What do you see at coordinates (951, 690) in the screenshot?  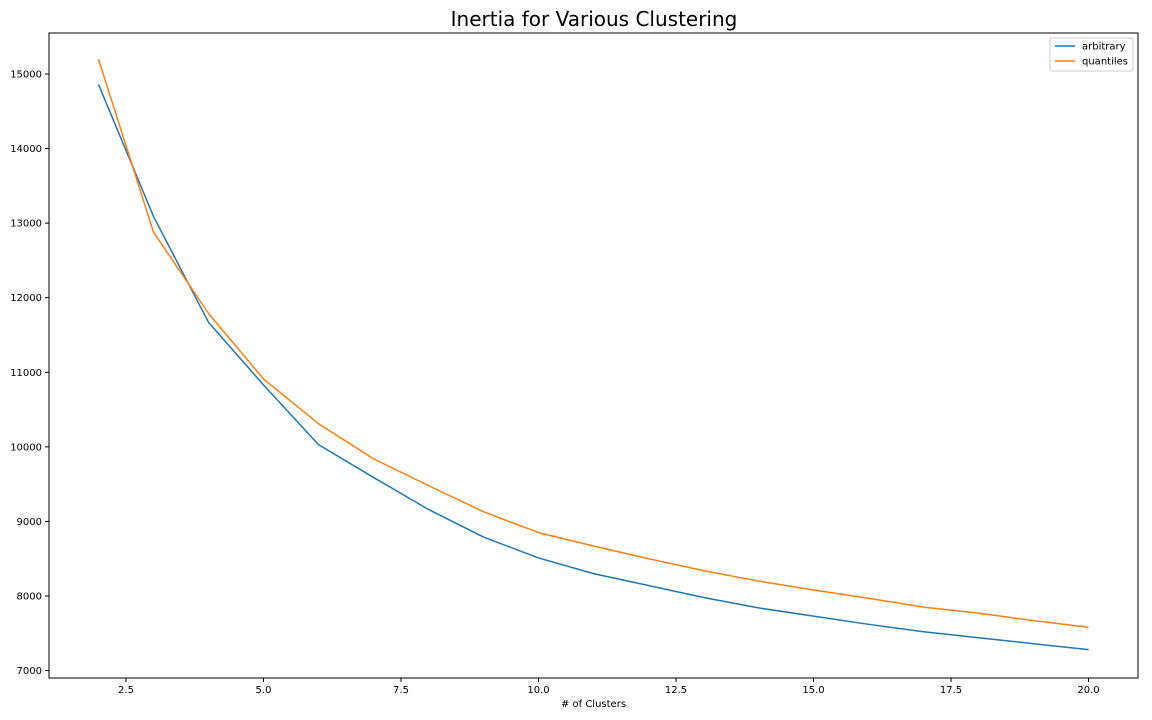 I see `x-tick-label: 17.5` at bounding box center [951, 690].